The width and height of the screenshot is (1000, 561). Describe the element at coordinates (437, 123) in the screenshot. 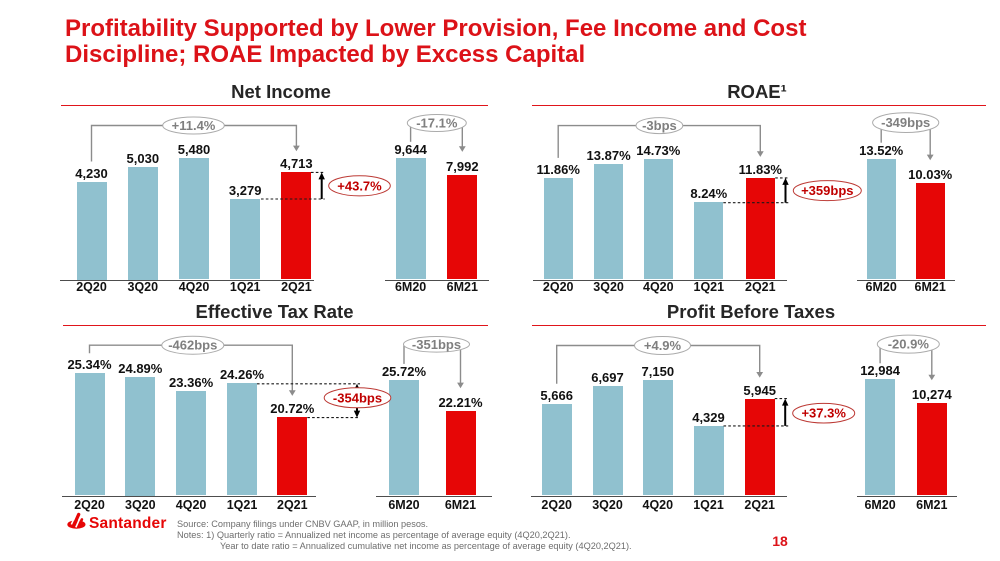

I see `svg-text: -17.1%` at that location.